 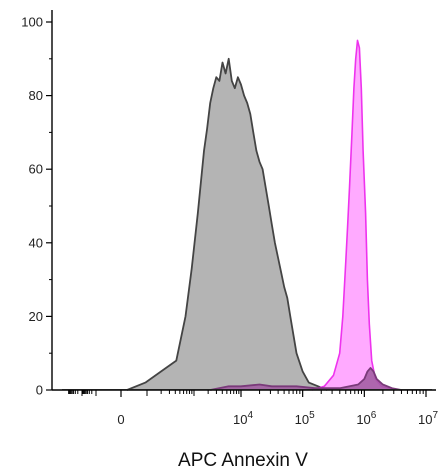 I want to click on x-tick-label: 10⁶, so click(x=366, y=418).